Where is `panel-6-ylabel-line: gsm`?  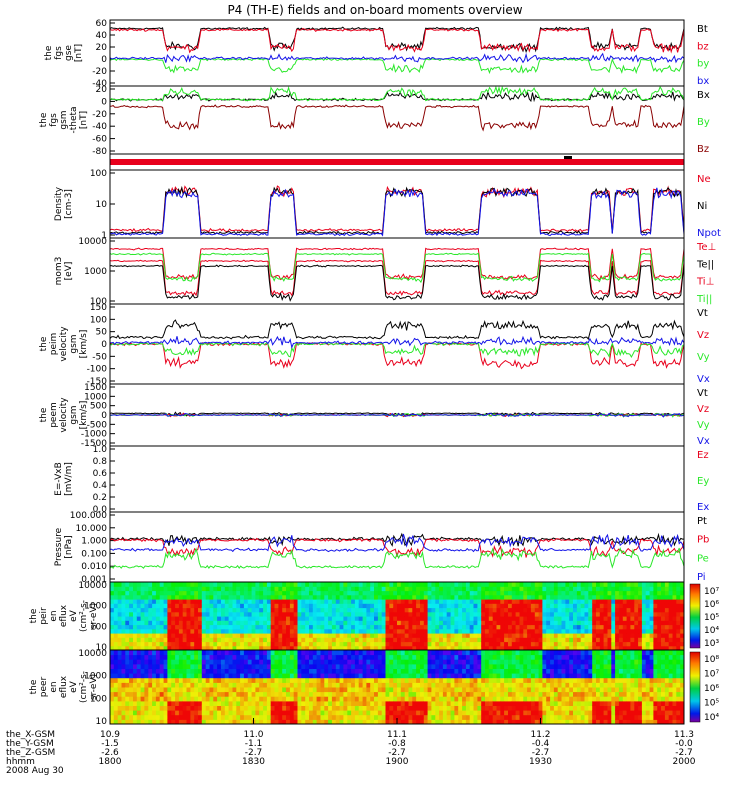
panel-6-ylabel-line: gsm is located at coordinates (74, 343).